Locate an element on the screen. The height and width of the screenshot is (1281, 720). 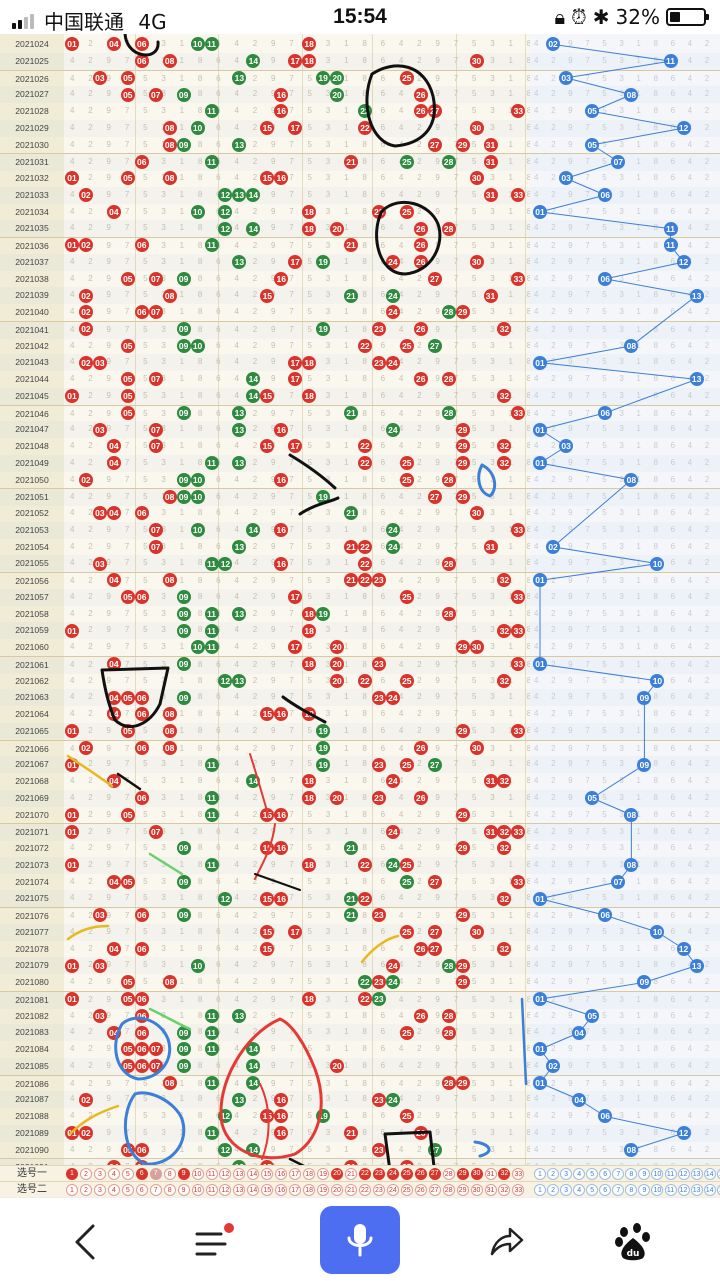
select-red-number: 26 is located at coordinates (420, 1174).